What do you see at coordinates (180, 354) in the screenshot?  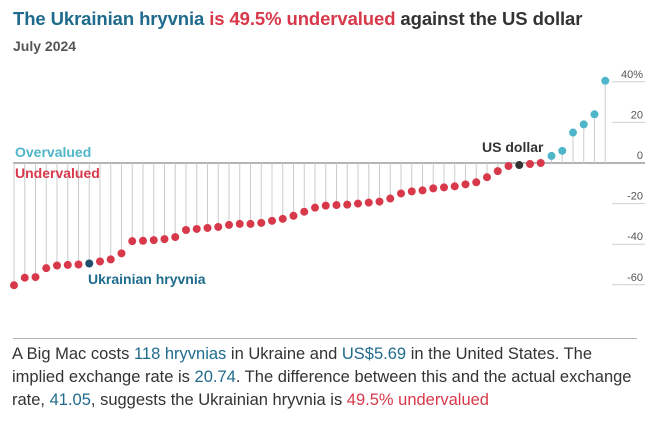 I see `summary-price-local: 118 hryvnias` at bounding box center [180, 354].